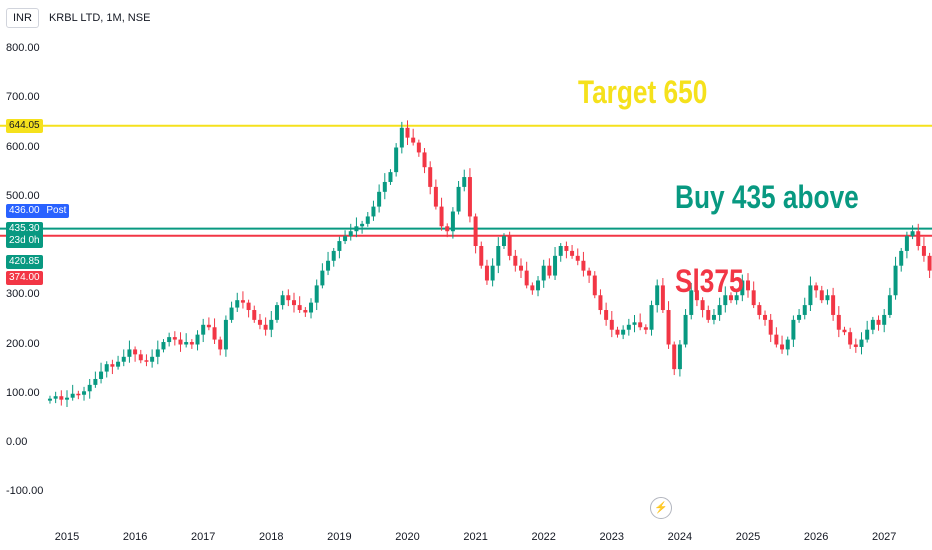 Image resolution: width=932 pixels, height=550 pixels. Describe the element at coordinates (24, 278) in the screenshot. I see `sl-price-tag: 374.00` at that location.